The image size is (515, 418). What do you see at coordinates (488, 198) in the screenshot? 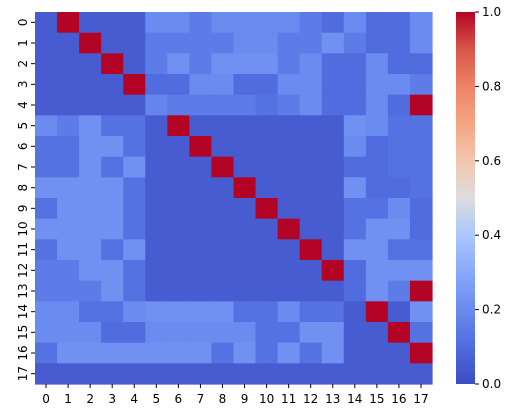
I see `colorbar-ticks: 0.0 0.2 0.4 0.6 0.8 1.0` at bounding box center [488, 198].